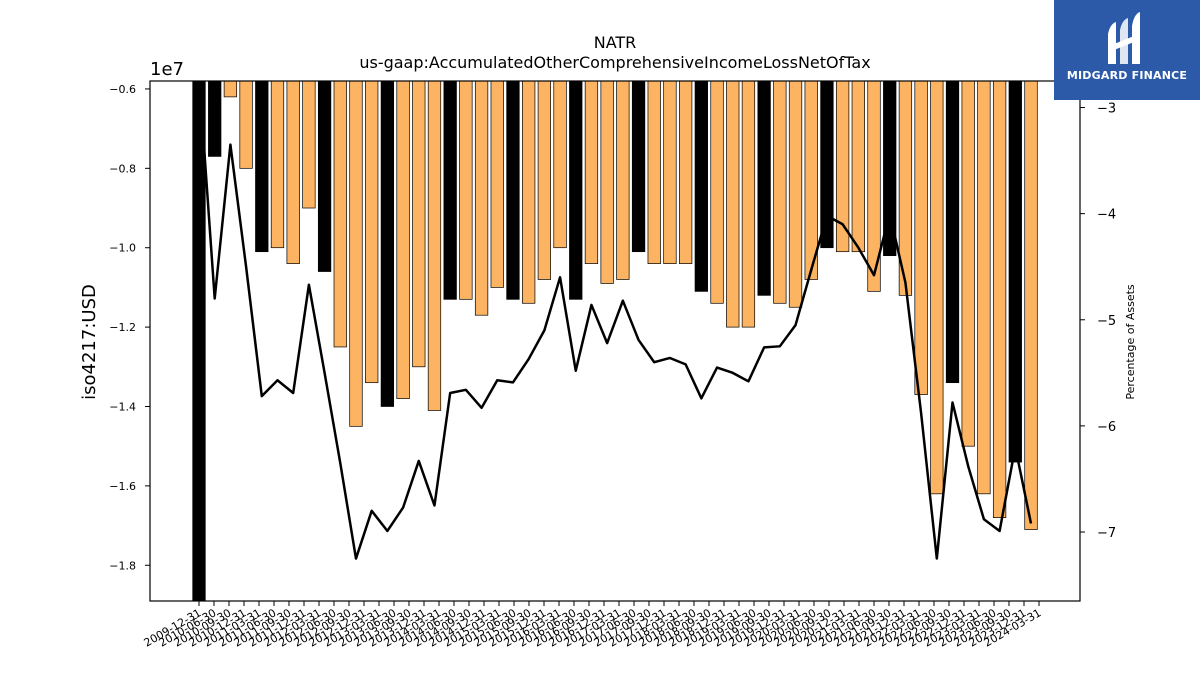 The height and width of the screenshot is (675, 1200). What do you see at coordinates (615, 42) in the screenshot?
I see `chart-title: NATR` at bounding box center [615, 42].